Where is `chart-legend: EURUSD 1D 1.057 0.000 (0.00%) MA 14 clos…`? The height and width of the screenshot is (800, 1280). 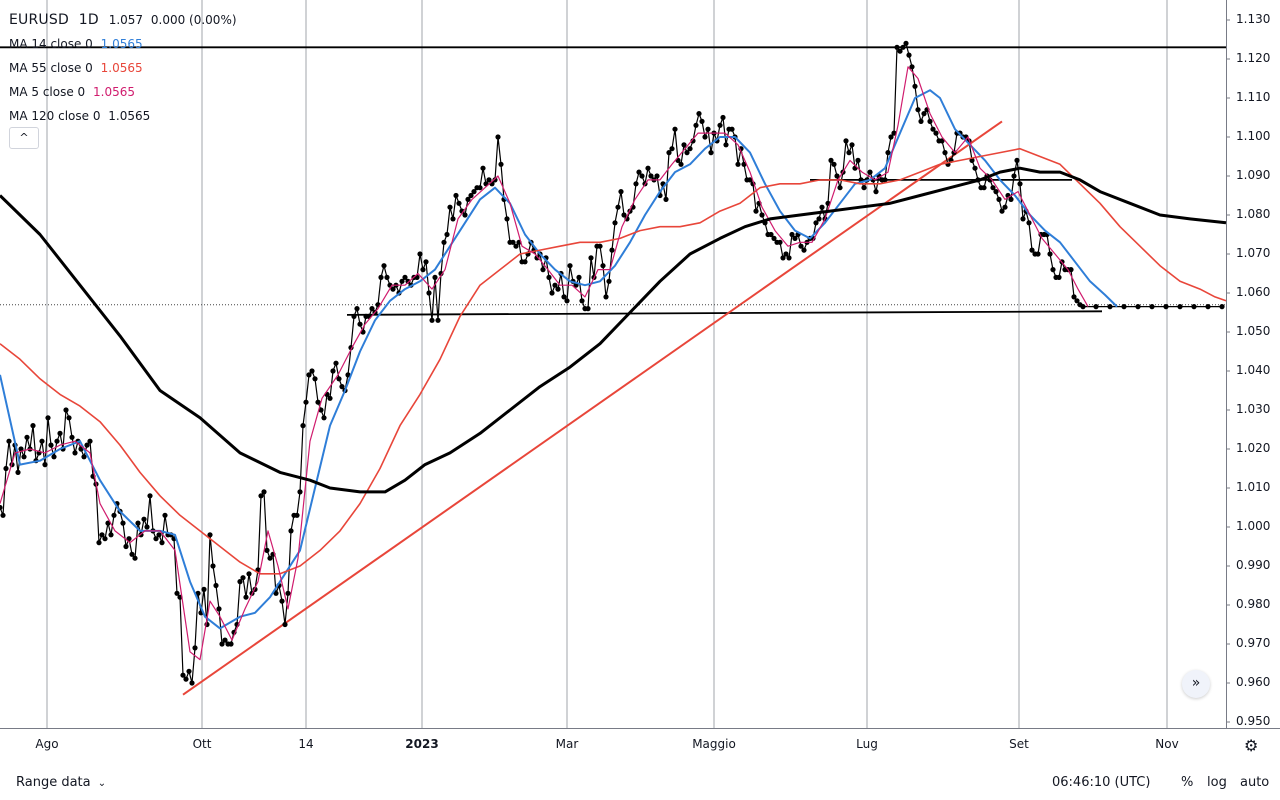 chart-legend: EURUSD 1D 1.057 0.000 (0.00%) MA 14 clos… is located at coordinates (123, 68).